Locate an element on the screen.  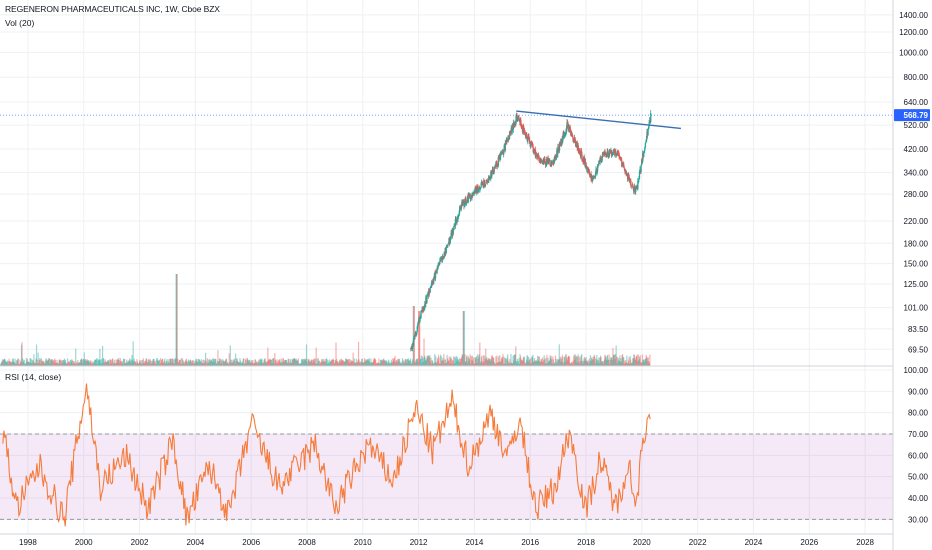
rsi-legend: RSI (14, close) is located at coordinates (33, 377).